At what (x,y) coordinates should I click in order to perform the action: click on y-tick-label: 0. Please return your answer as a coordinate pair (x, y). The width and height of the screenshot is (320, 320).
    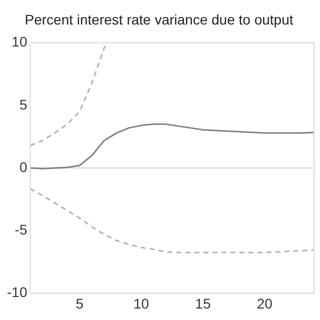
    Looking at the image, I should click on (23, 166).